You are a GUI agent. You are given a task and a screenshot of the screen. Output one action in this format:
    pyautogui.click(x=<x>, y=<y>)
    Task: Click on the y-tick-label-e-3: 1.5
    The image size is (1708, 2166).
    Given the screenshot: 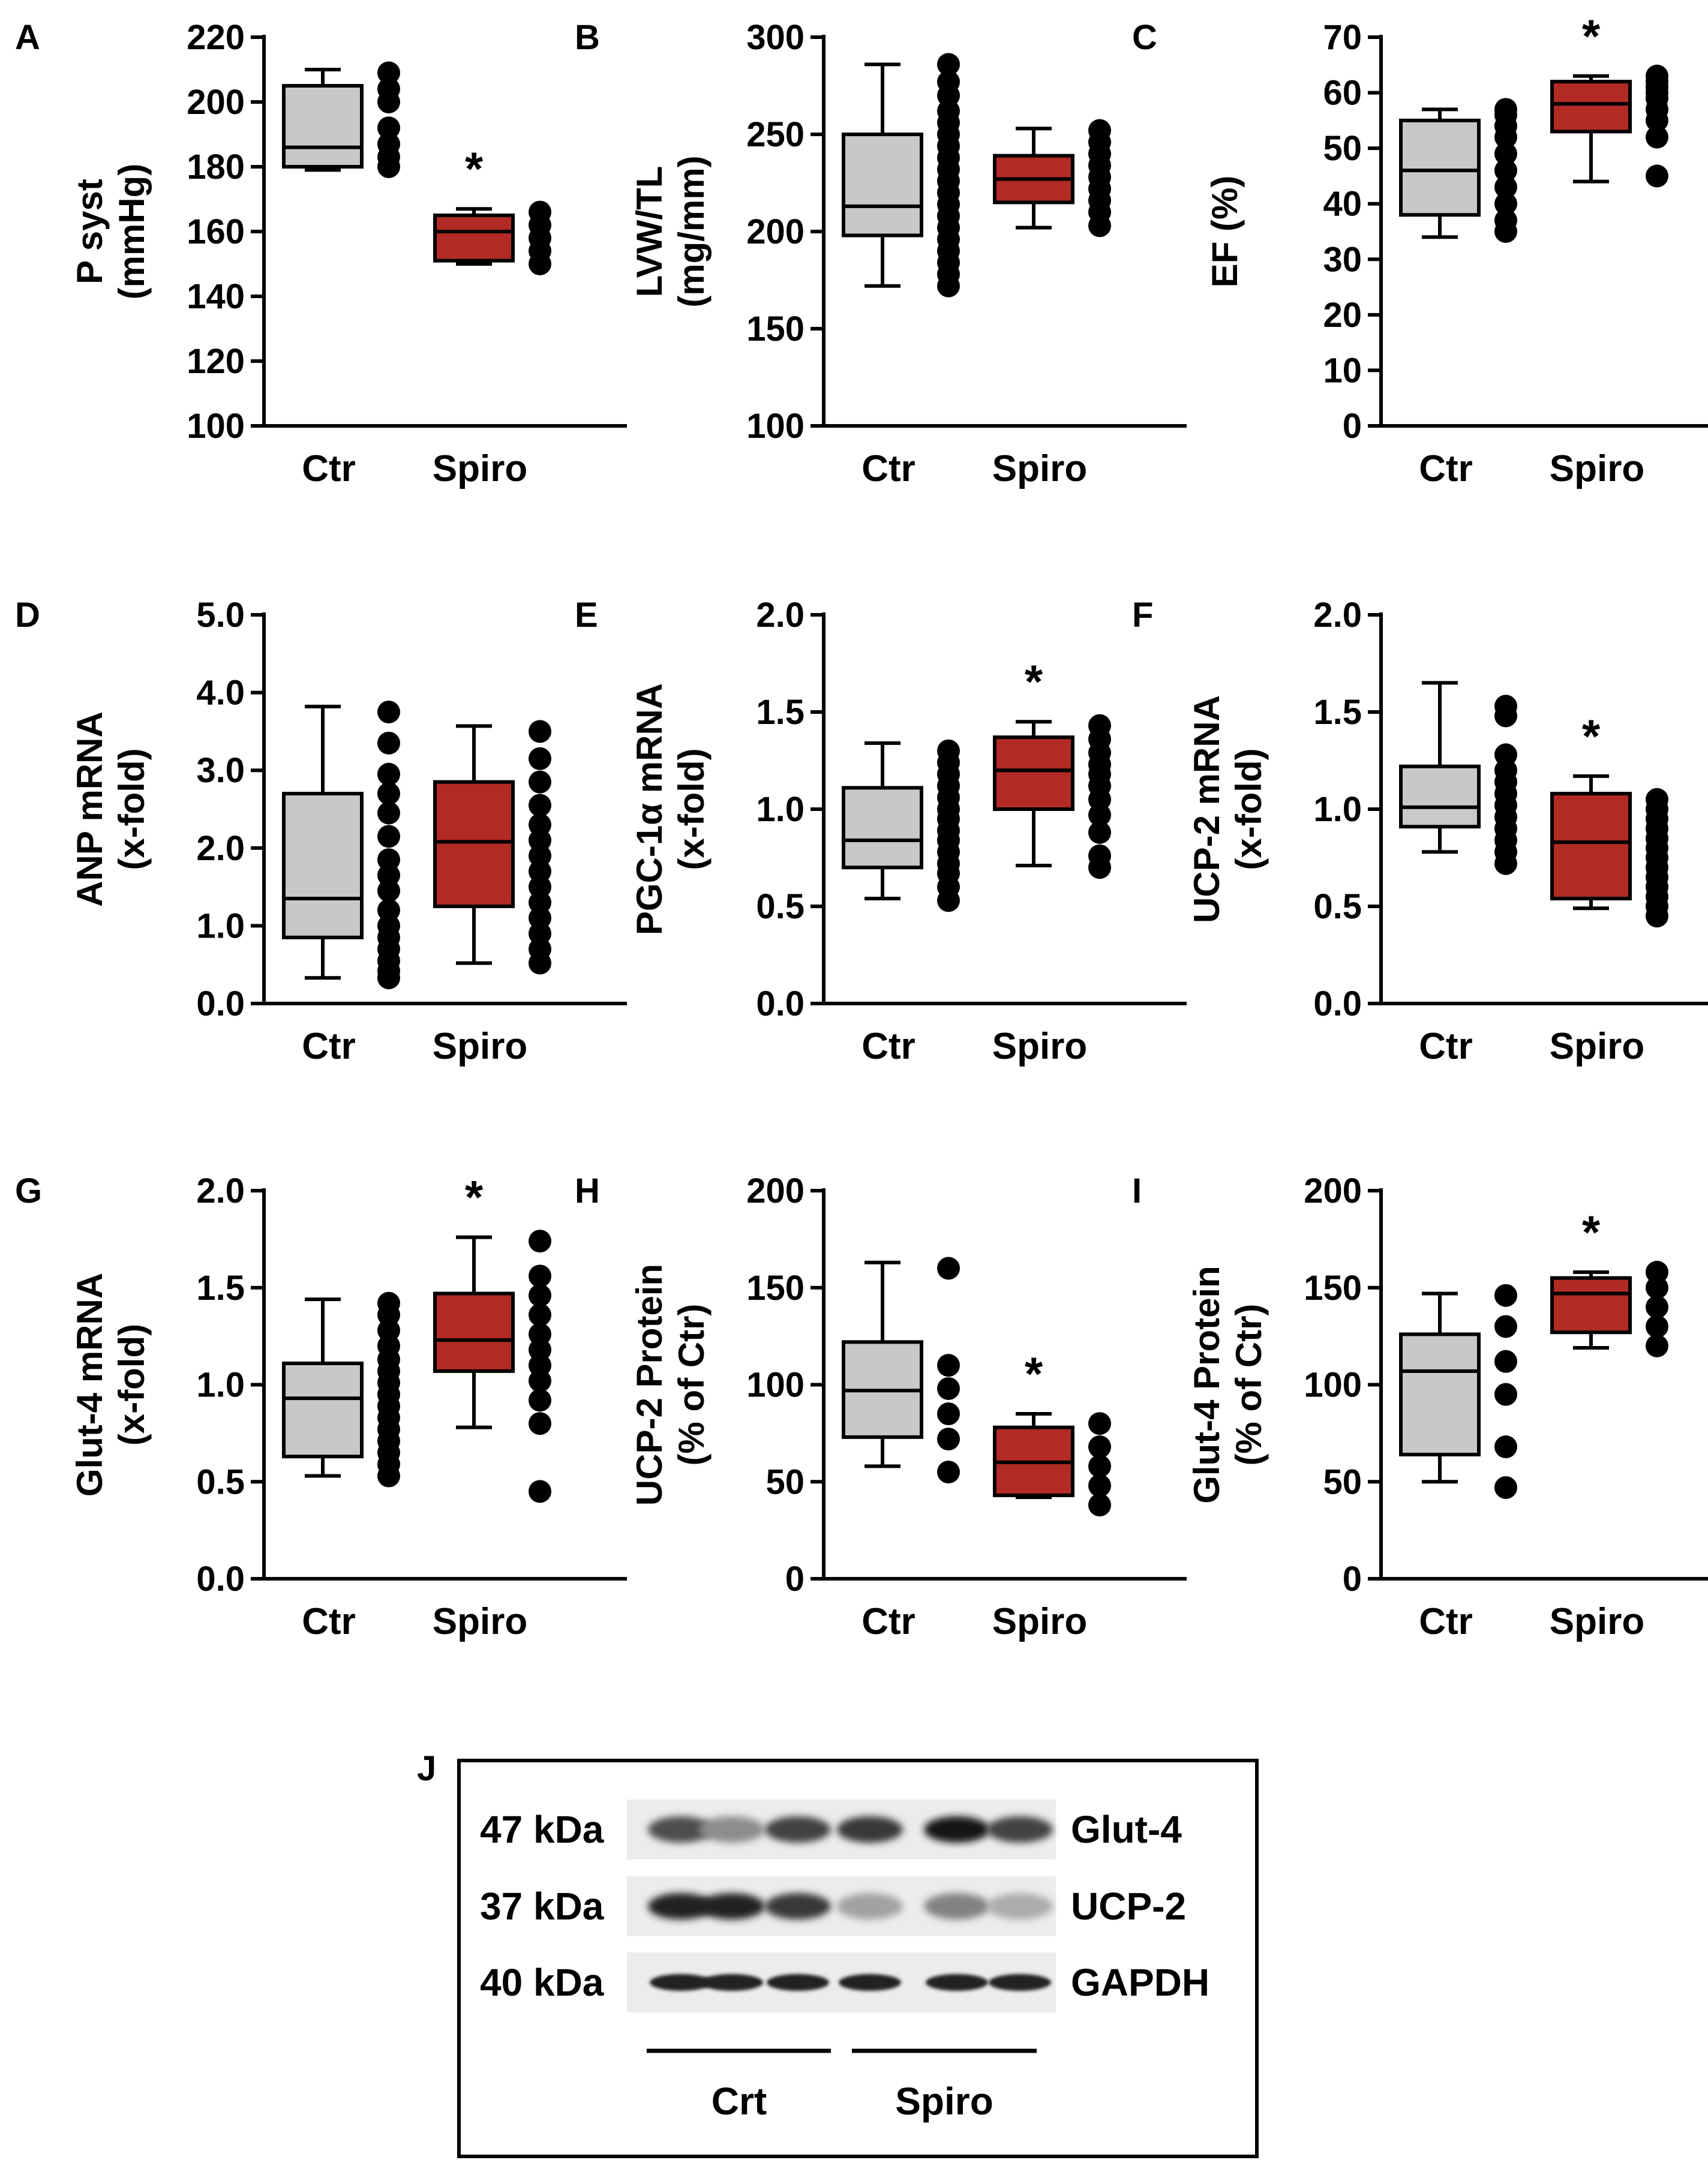 What is the action you would take?
    pyautogui.click(x=780, y=712)
    